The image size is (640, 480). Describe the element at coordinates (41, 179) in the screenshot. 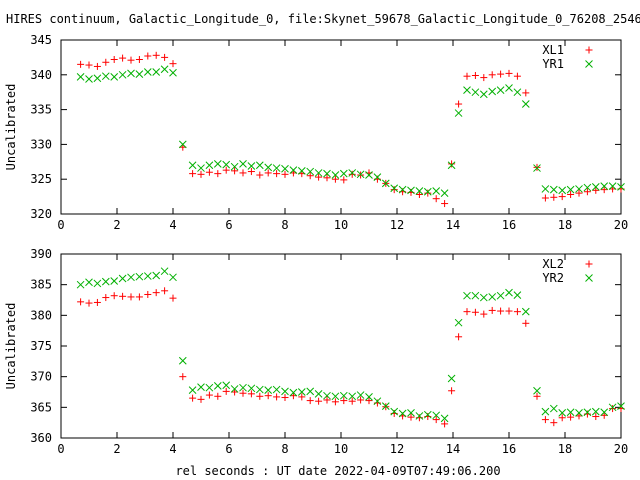

I see `y-tick-label: 325` at that location.